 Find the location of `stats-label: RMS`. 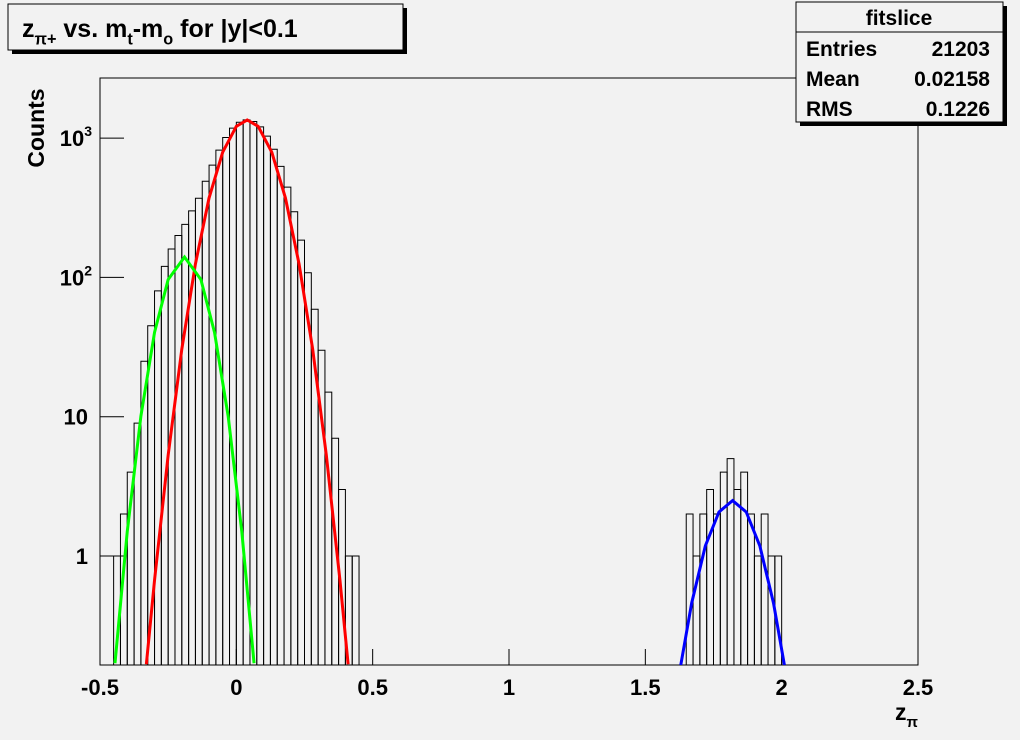

stats-label: RMS is located at coordinates (829, 109).